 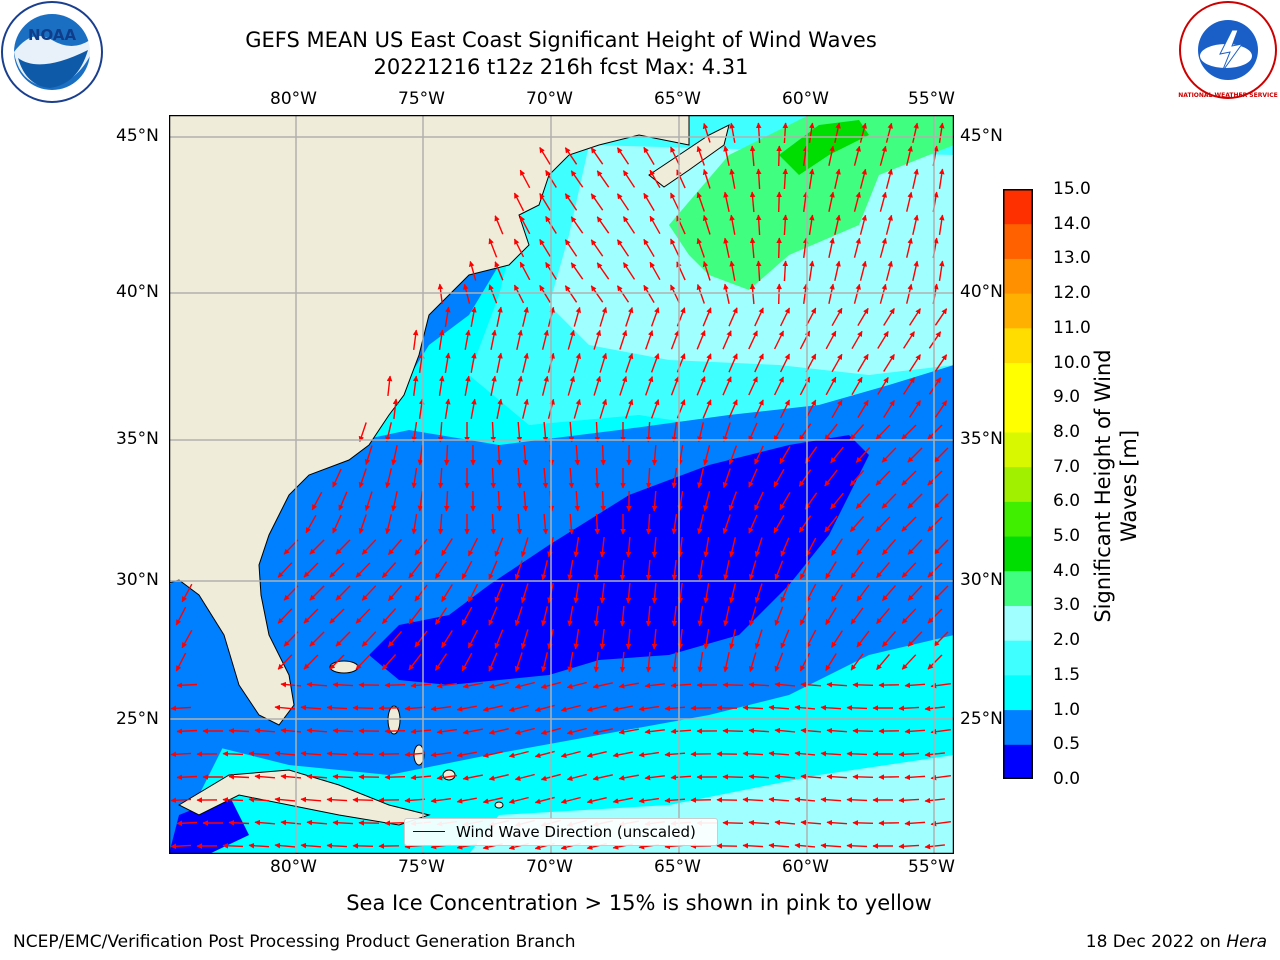 What do you see at coordinates (137, 136) in the screenshot?
I see `lat-label-left-45n: 45°N` at bounding box center [137, 136].